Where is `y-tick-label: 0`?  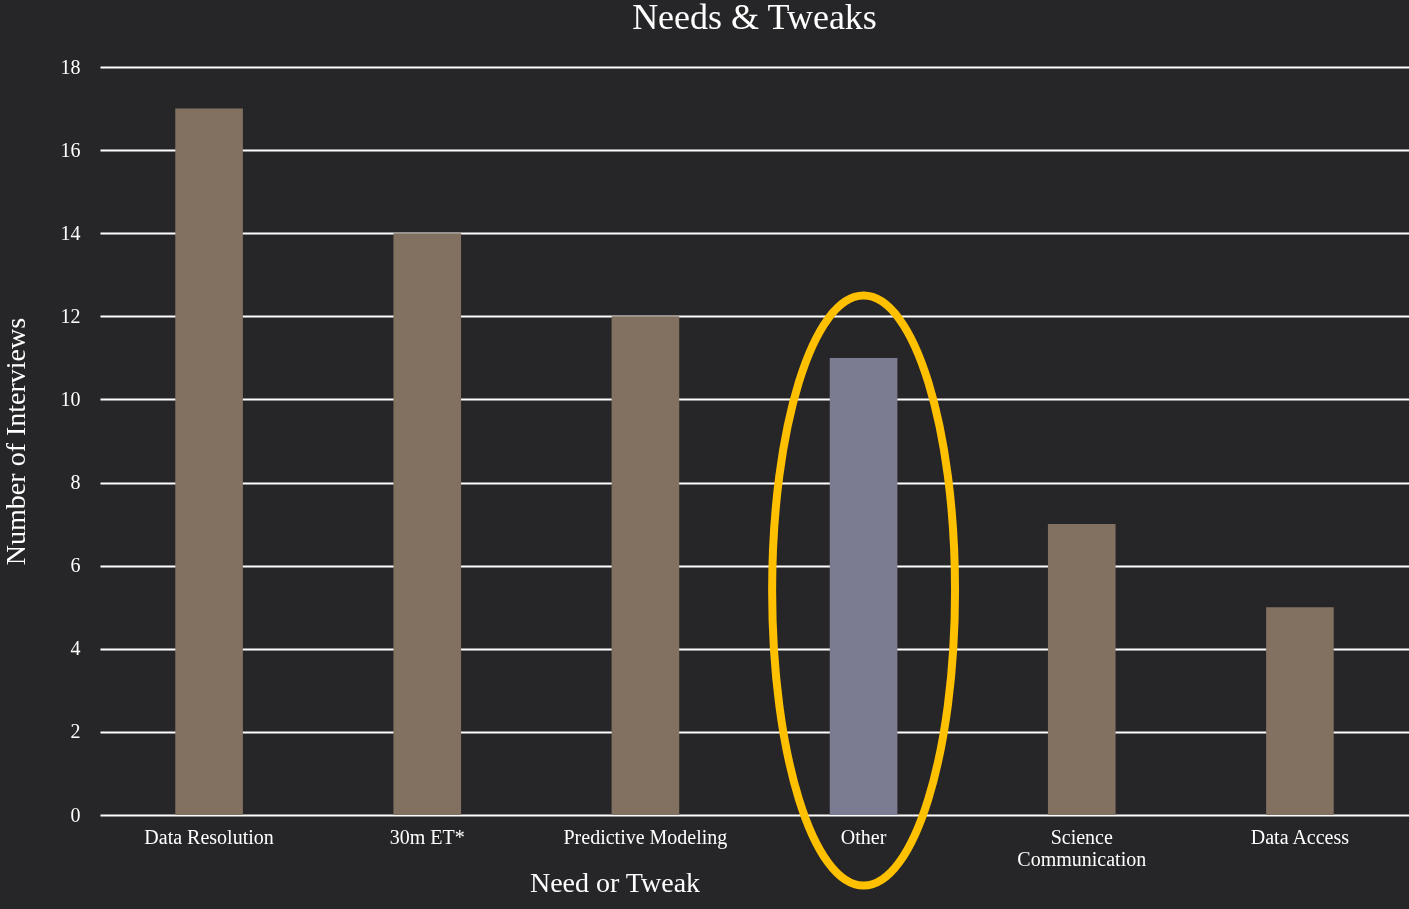 y-tick-label: 0 is located at coordinates (75, 814).